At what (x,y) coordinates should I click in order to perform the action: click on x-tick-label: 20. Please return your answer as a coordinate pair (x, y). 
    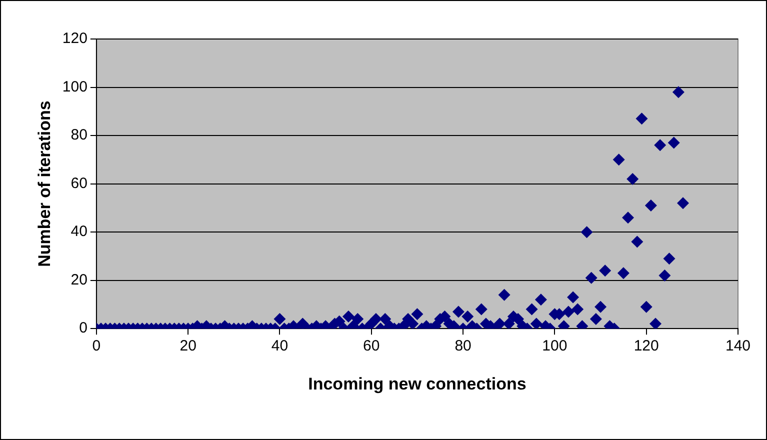
    Looking at the image, I should click on (188, 346).